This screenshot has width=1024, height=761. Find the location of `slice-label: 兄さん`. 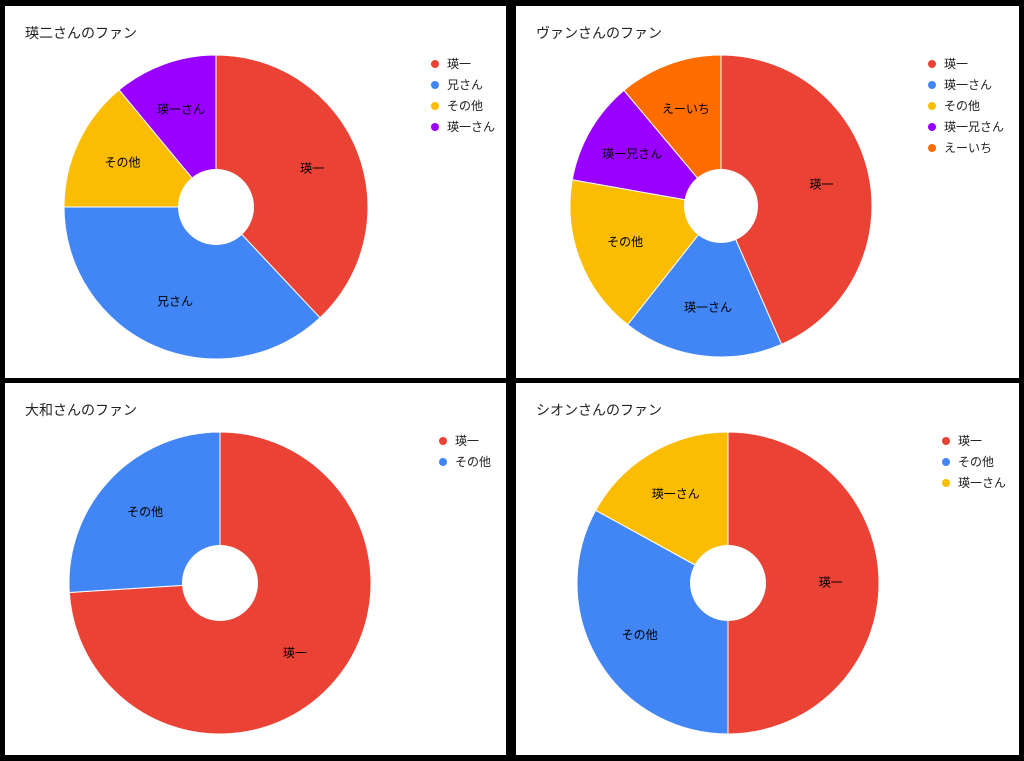

slice-label: 兄さん is located at coordinates (175, 301).